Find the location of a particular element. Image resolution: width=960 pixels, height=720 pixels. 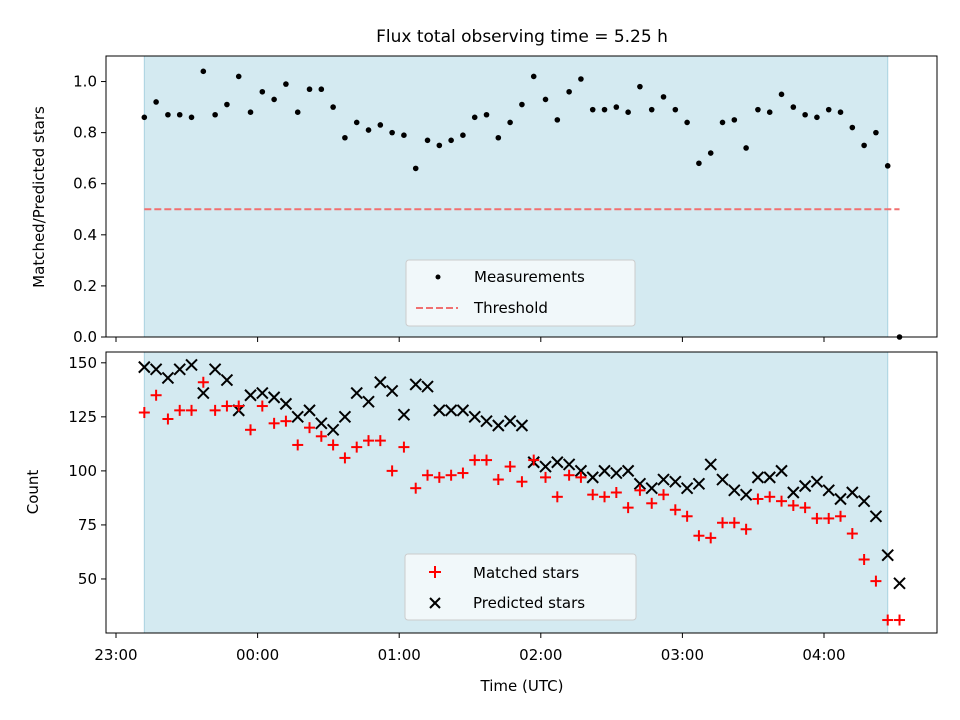

y-tick-label: 0.8 is located at coordinates (85, 133).